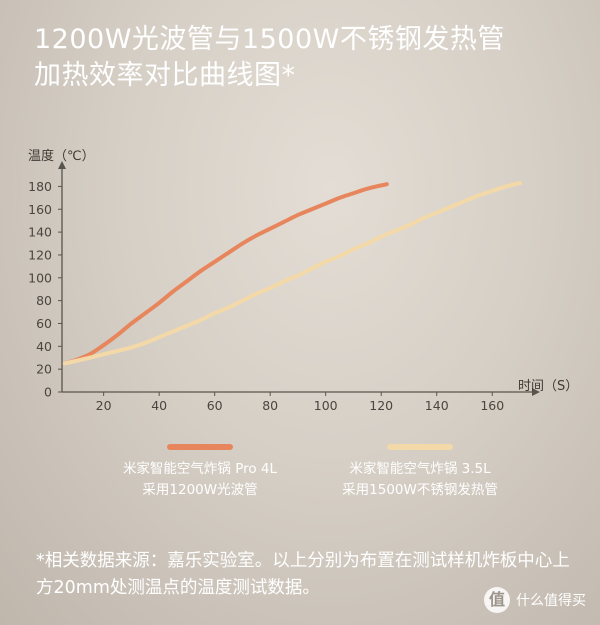 Image resolution: width=600 pixels, height=625 pixels. Describe the element at coordinates (420, 490) in the screenshot. I see `legend-label-2-line2: 采用1500W不锈钢发热管` at that location.